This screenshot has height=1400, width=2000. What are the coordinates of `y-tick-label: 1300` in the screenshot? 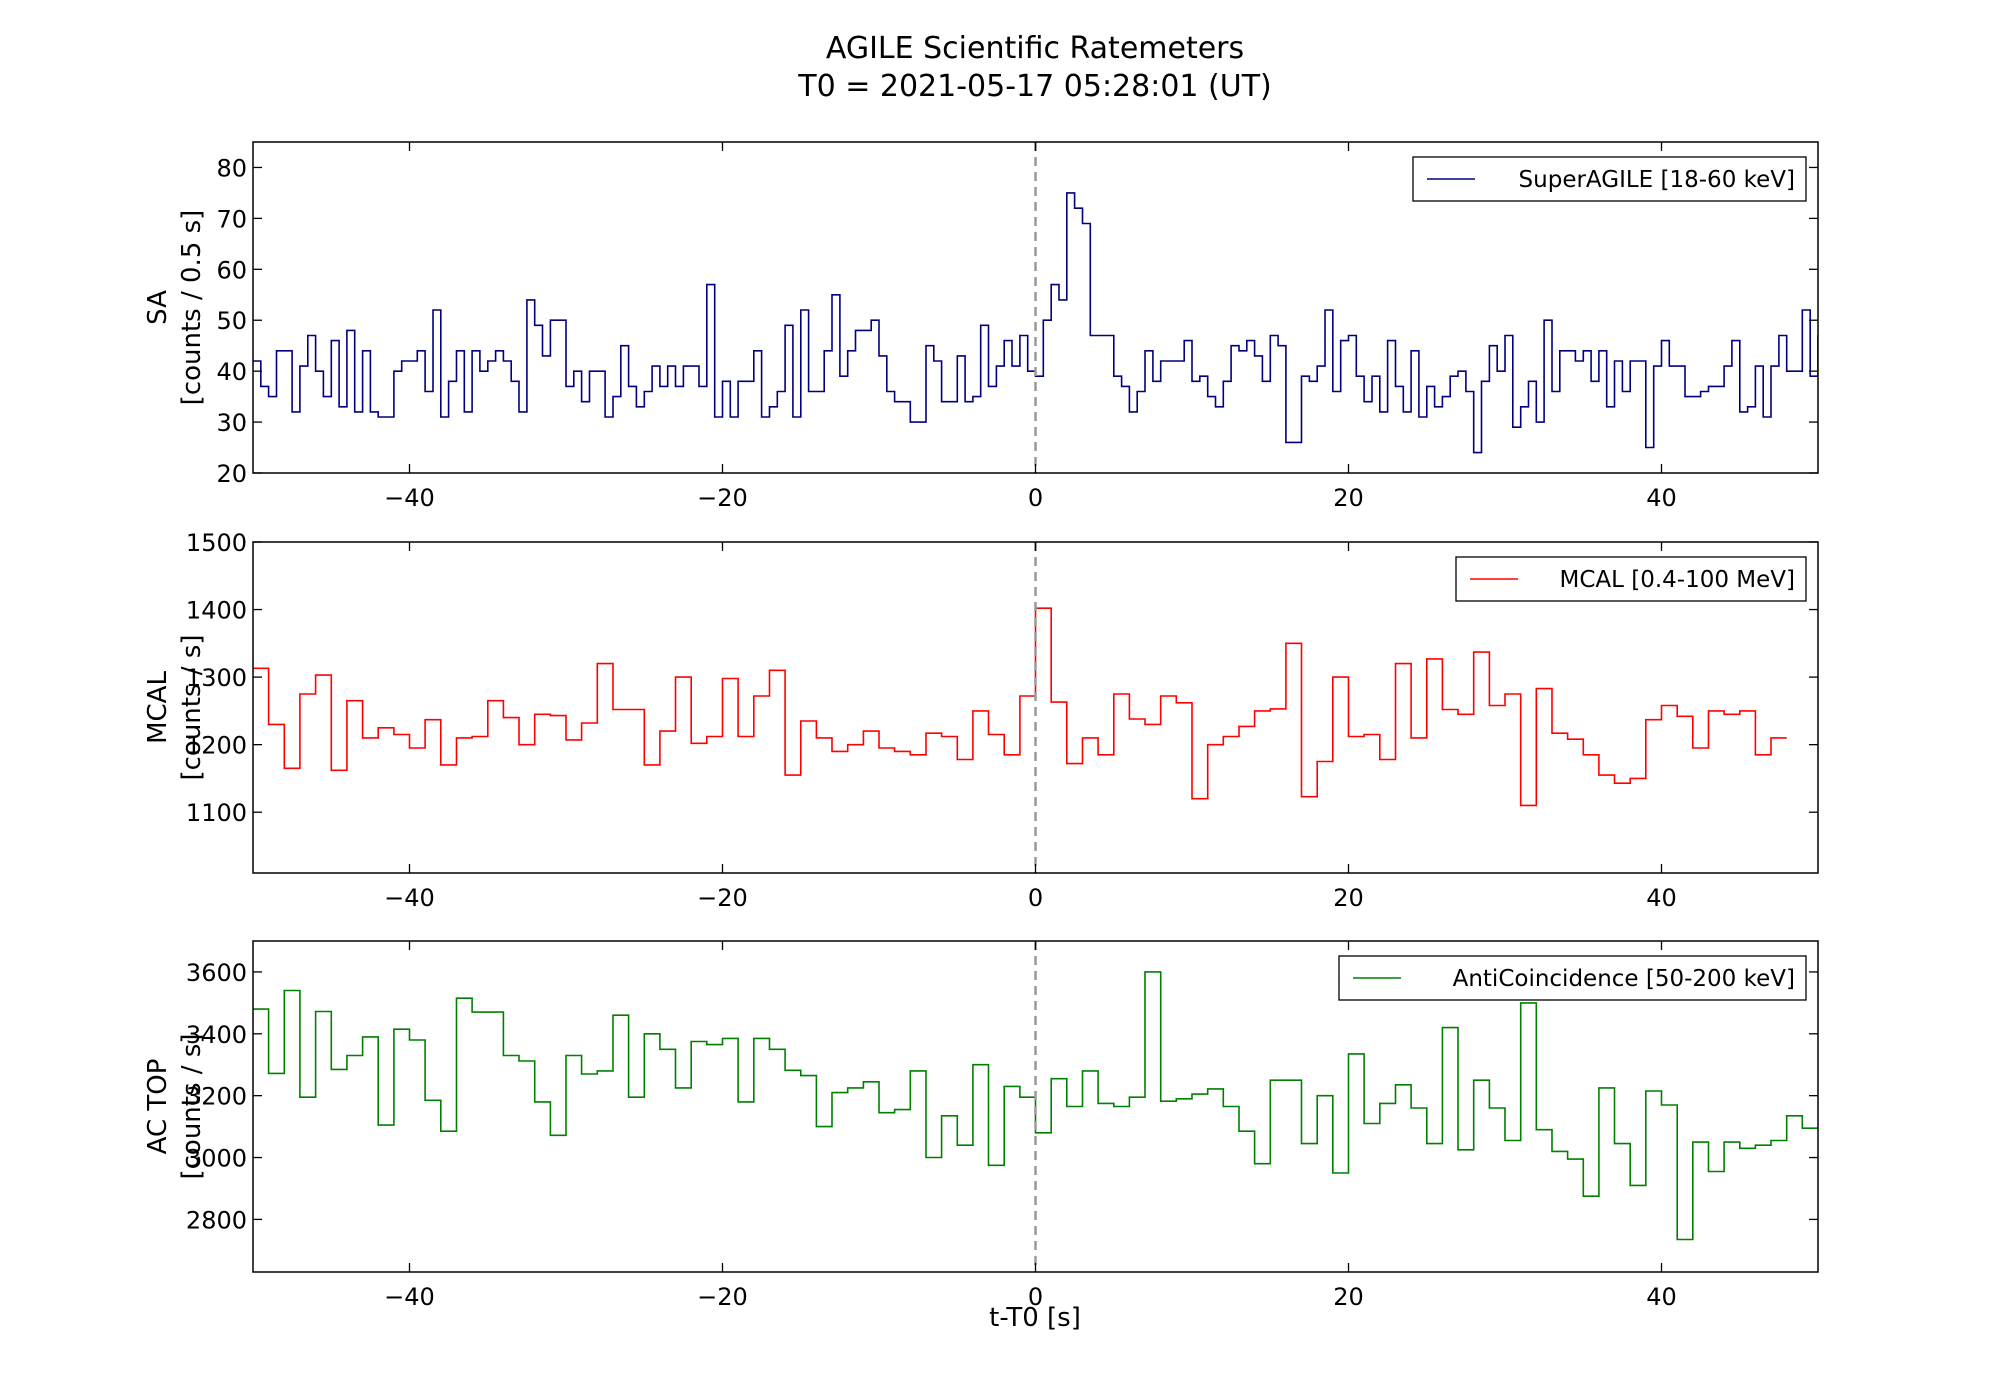 It's located at (216, 678).